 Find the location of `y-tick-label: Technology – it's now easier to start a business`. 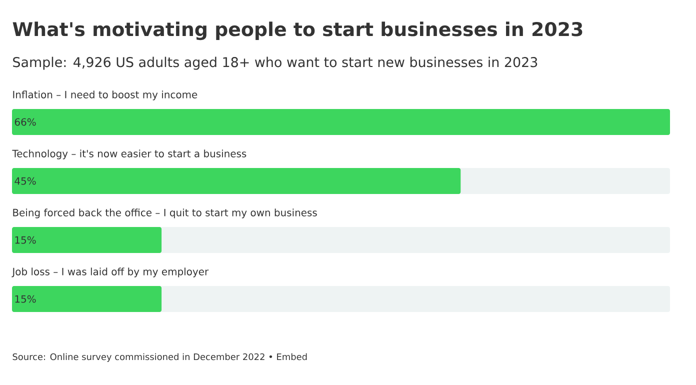

y-tick-label: Technology – it's now easier to start a business is located at coordinates (129, 155).